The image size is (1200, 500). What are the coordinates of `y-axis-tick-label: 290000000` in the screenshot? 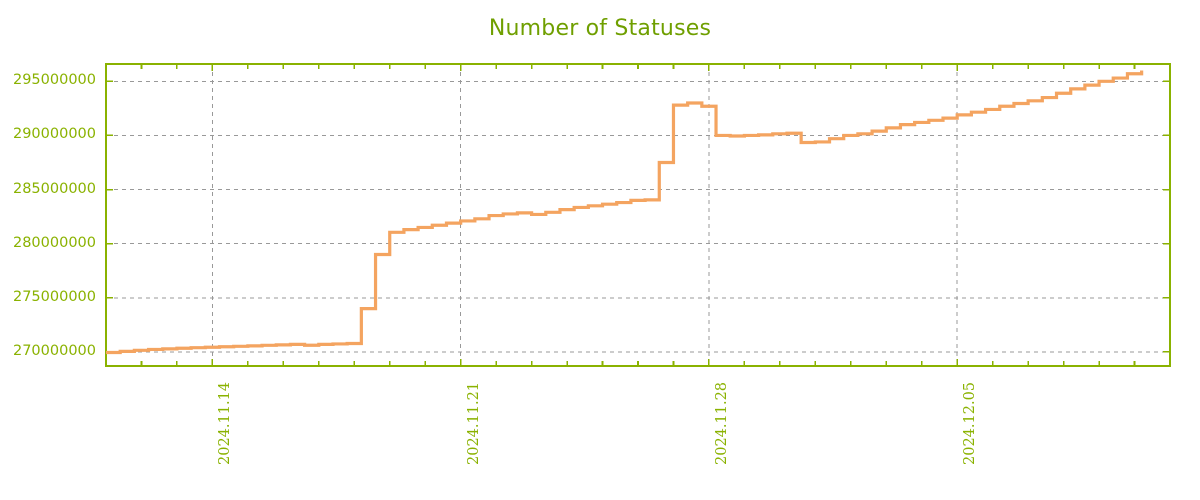 It's located at (54, 134).